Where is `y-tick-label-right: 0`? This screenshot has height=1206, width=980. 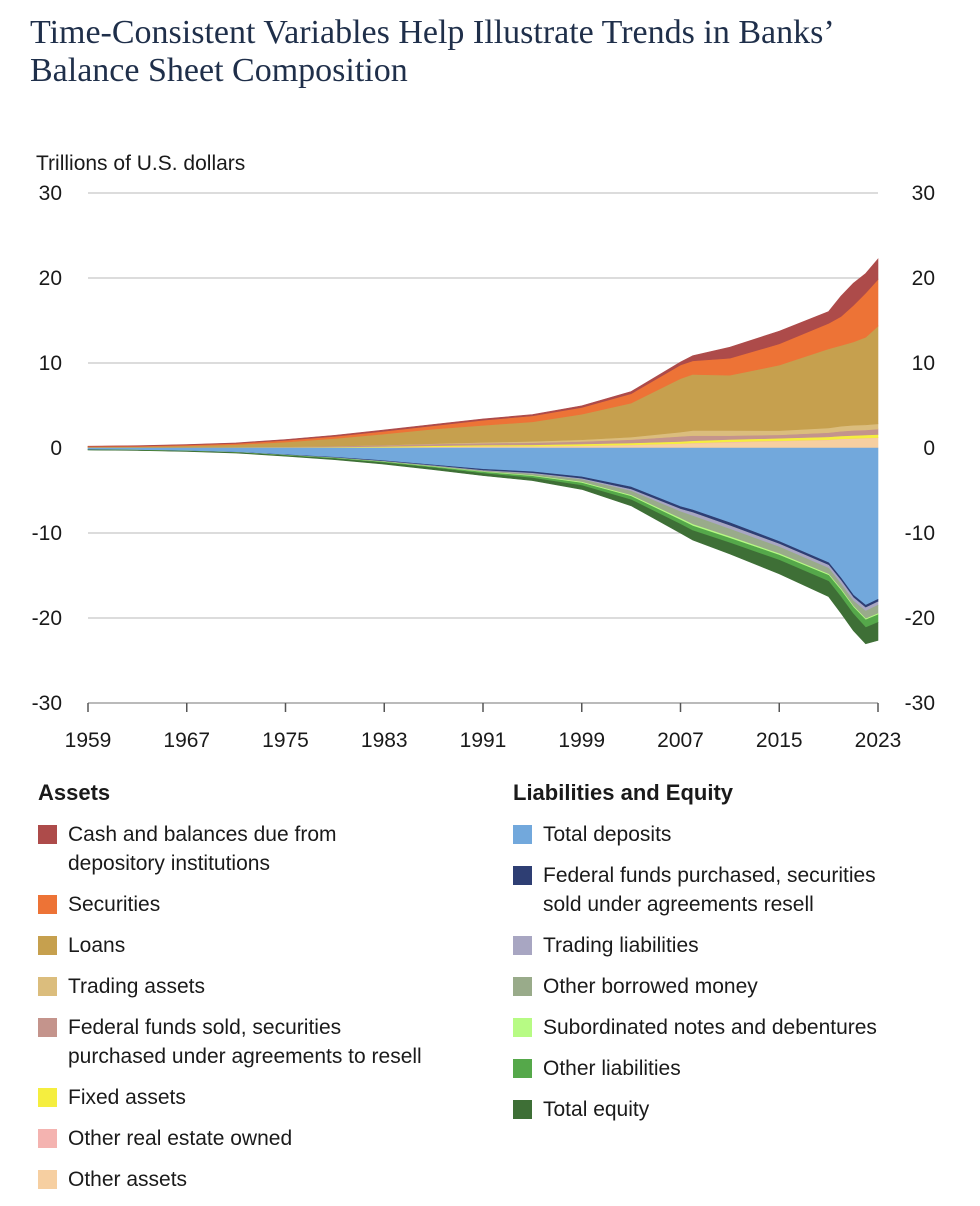
y-tick-label-right: 0 is located at coordinates (929, 448).